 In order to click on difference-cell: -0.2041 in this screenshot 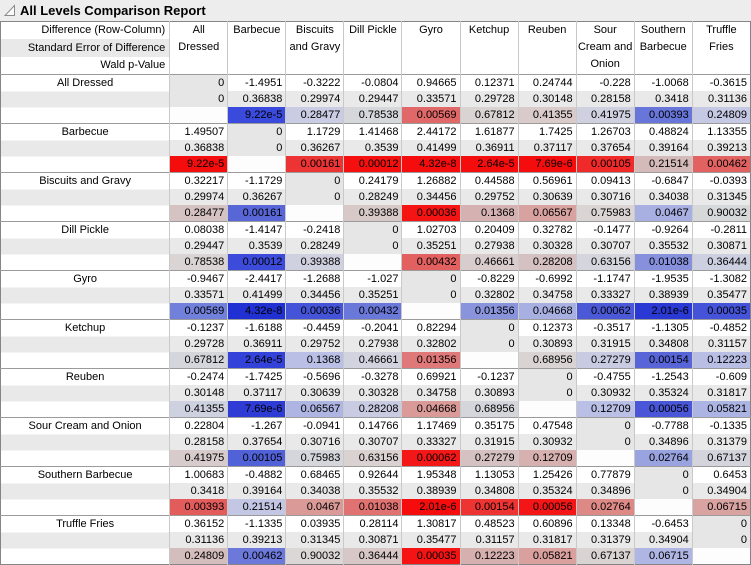, I will do `click(372, 327)`.